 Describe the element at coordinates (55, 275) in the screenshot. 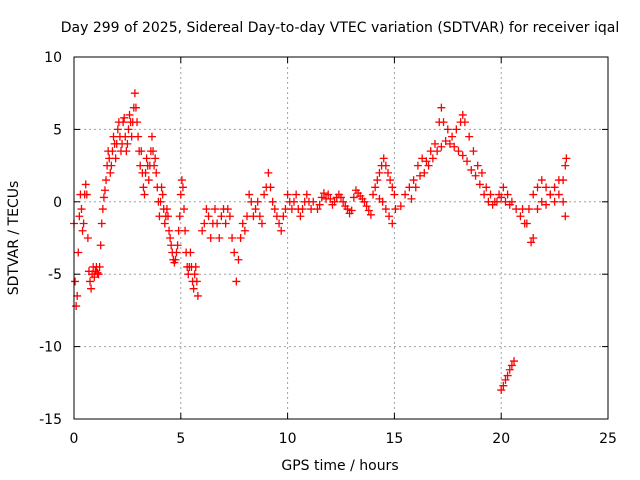

I see `y-tick-label: -5` at that location.